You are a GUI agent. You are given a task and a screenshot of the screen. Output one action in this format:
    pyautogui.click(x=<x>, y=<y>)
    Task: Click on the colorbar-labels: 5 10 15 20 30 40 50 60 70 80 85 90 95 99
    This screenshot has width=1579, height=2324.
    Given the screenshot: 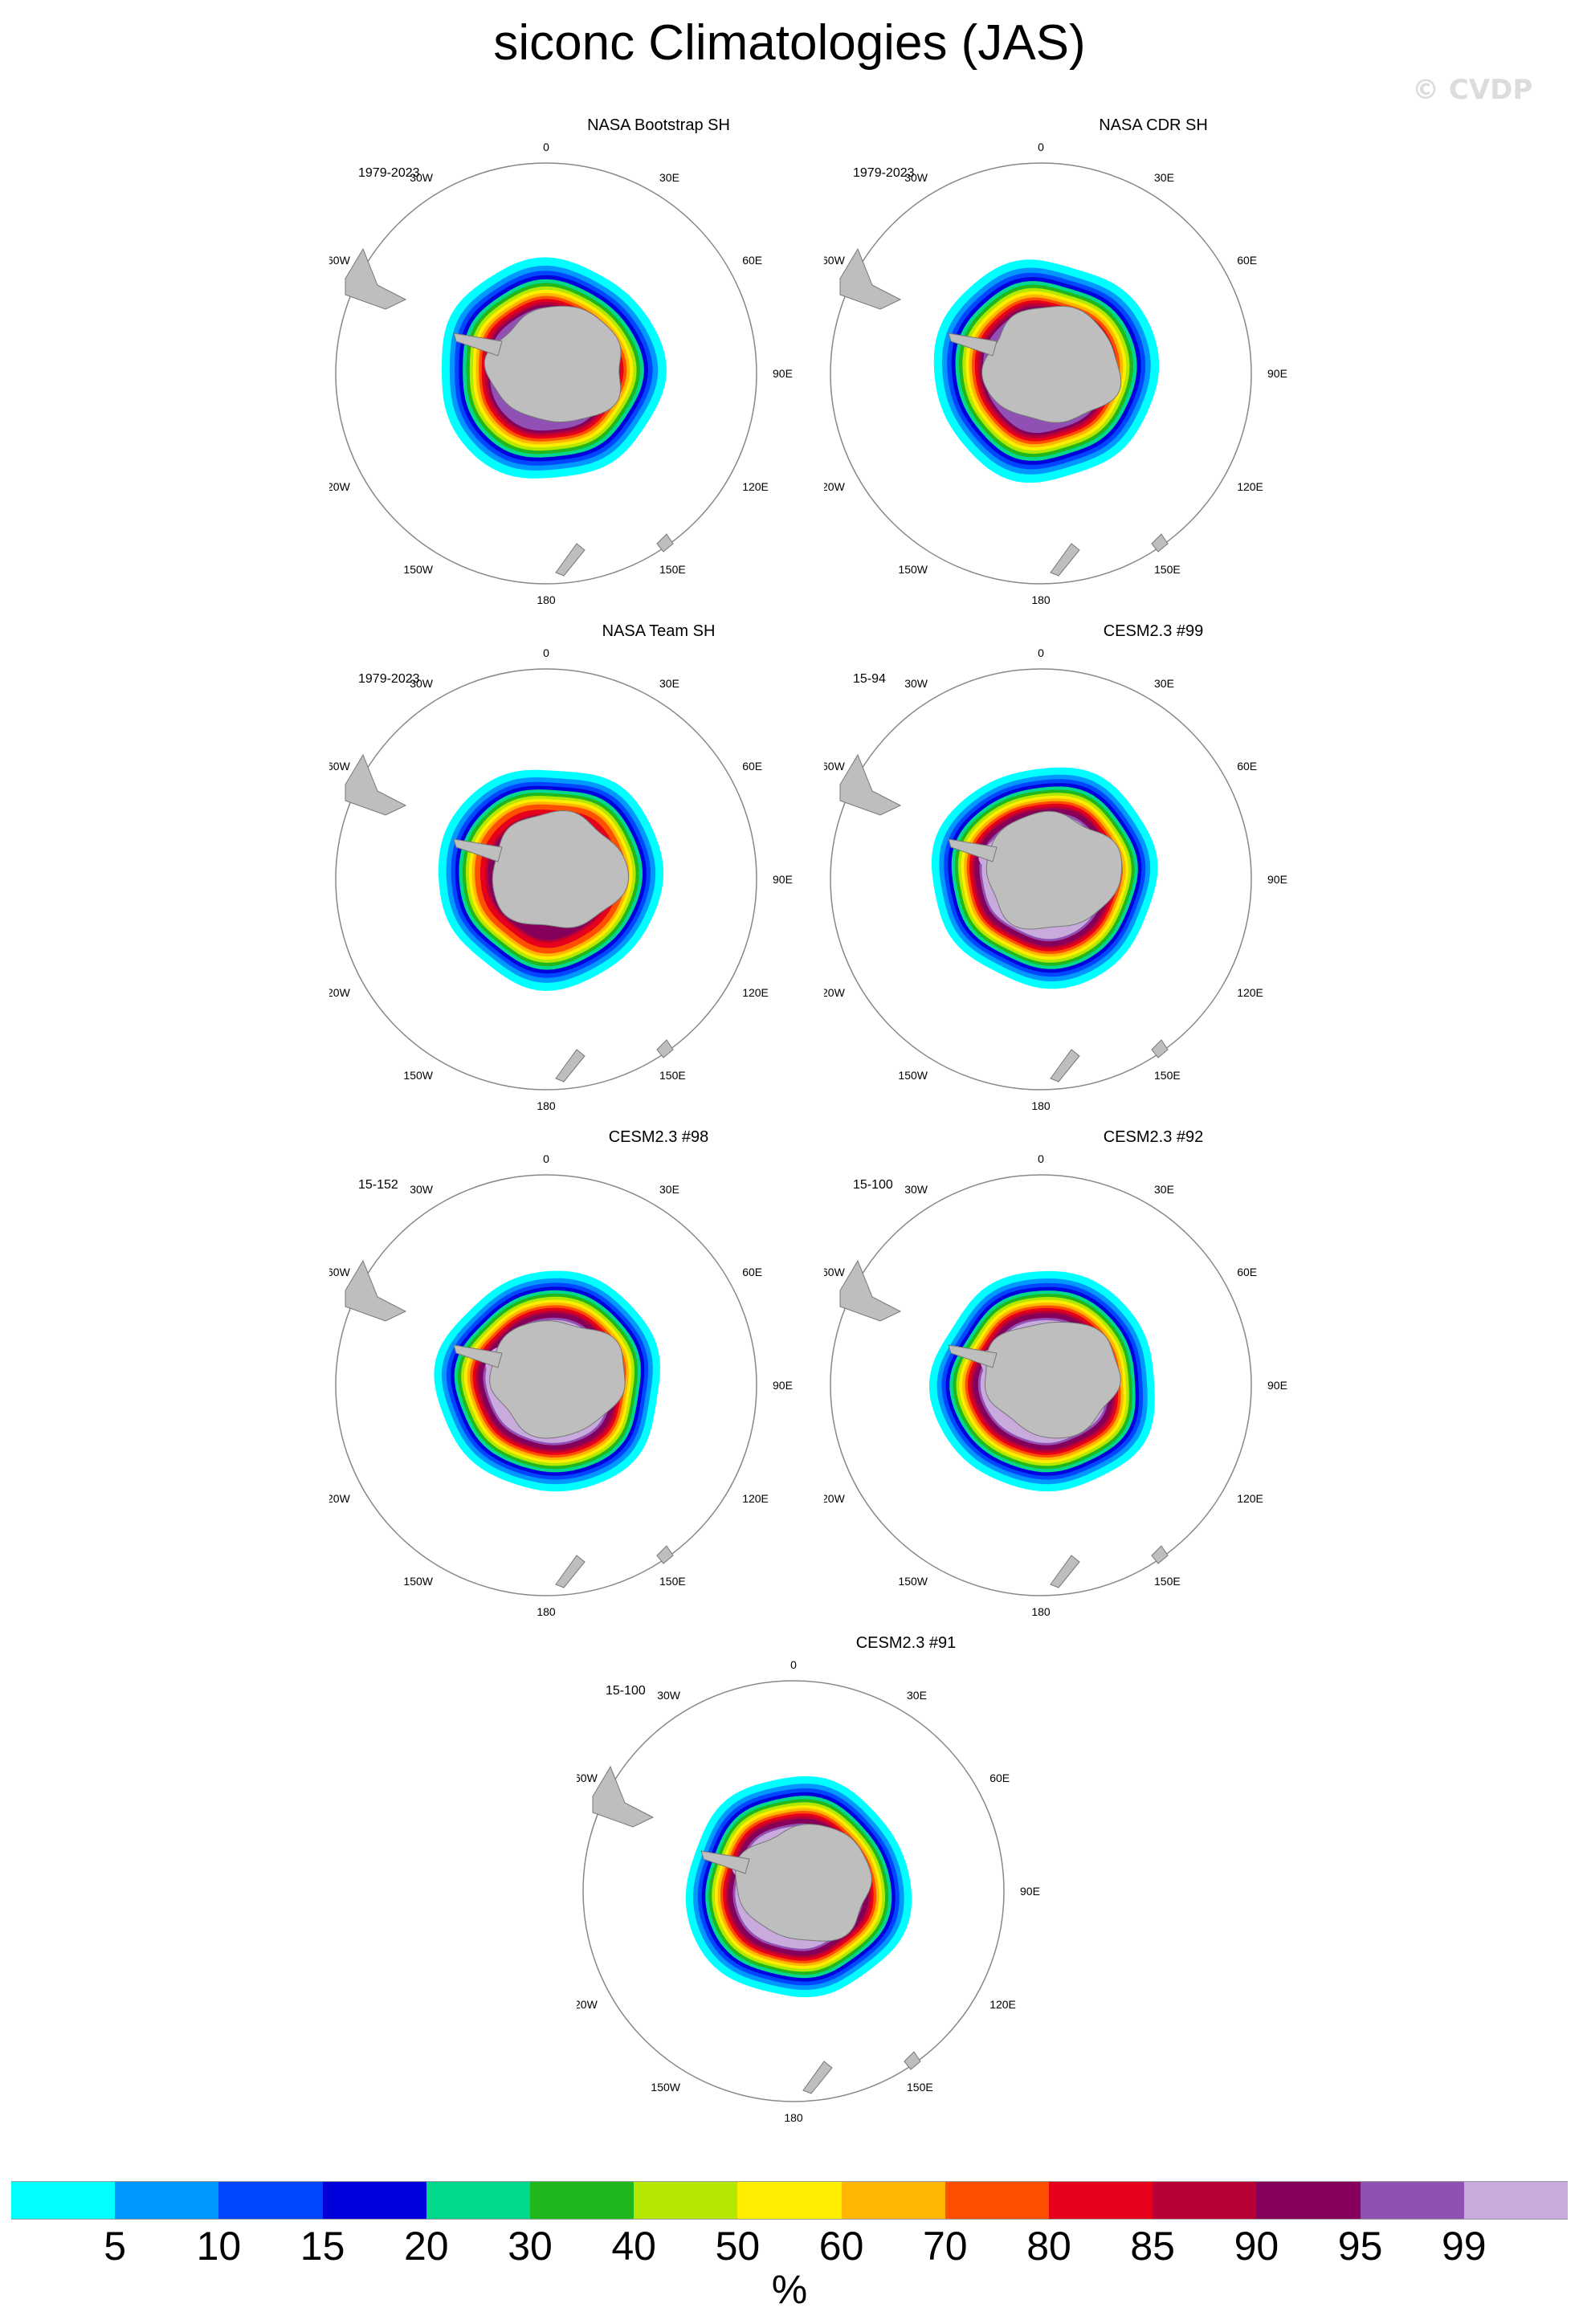 What is the action you would take?
    pyautogui.click(x=789, y=2247)
    